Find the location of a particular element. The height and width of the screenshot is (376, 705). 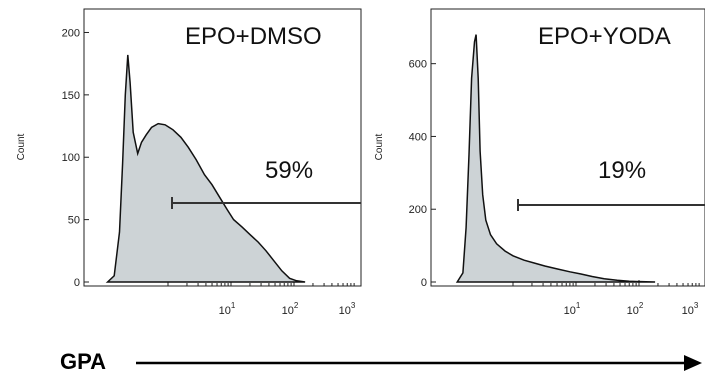

y-tick-label: 400 is located at coordinates (418, 137).